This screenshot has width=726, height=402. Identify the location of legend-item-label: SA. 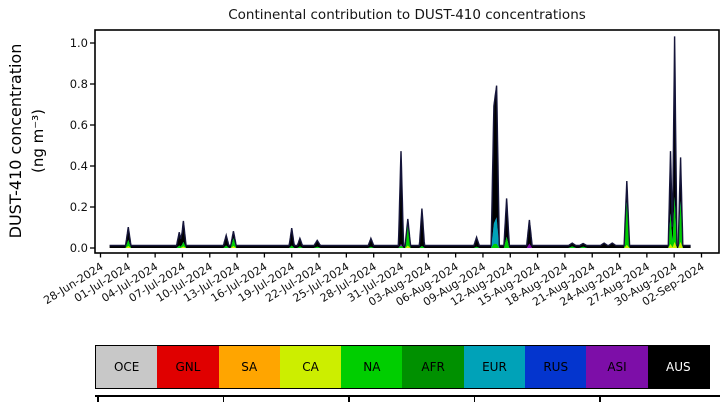
(249, 367).